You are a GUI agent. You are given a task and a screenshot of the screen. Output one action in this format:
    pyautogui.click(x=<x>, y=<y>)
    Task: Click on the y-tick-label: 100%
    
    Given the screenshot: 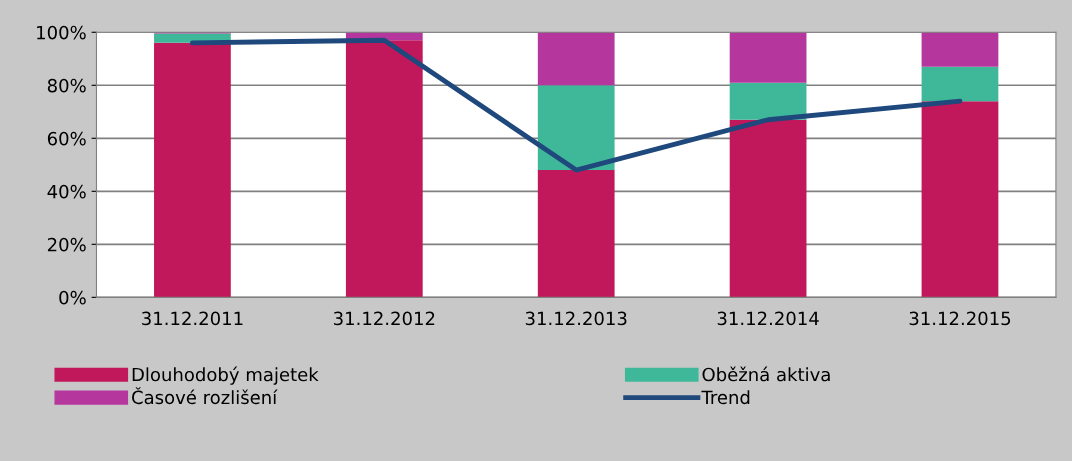 What is the action you would take?
    pyautogui.click(x=61, y=32)
    